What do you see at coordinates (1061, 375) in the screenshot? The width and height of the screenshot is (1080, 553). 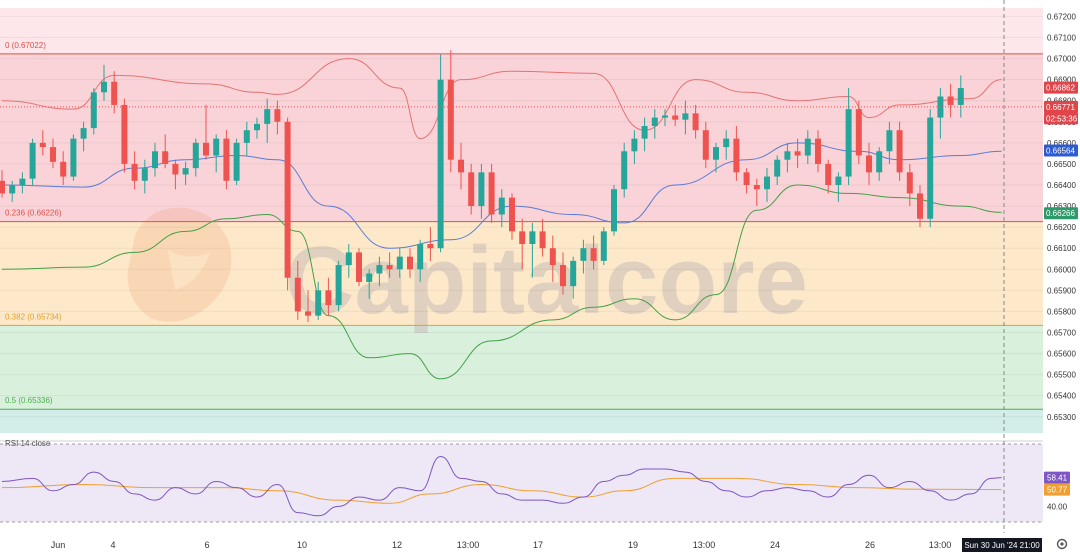 I see `price-tick-label: 0.65500` at bounding box center [1061, 375].